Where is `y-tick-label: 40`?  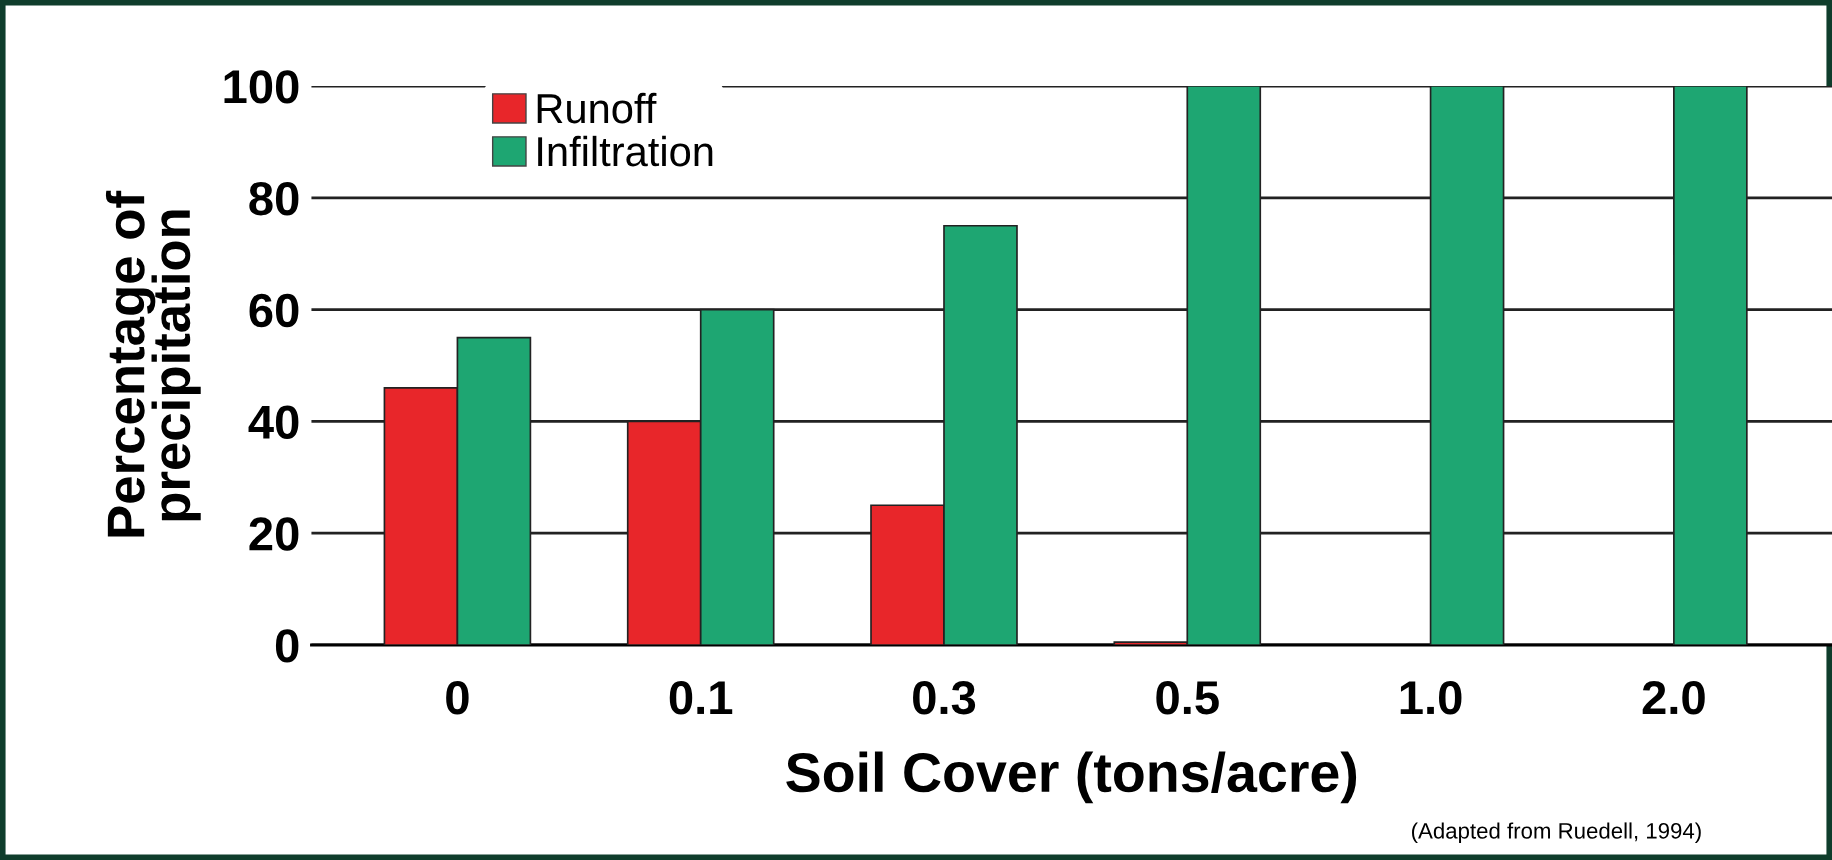 y-tick-label: 40 is located at coordinates (273, 422).